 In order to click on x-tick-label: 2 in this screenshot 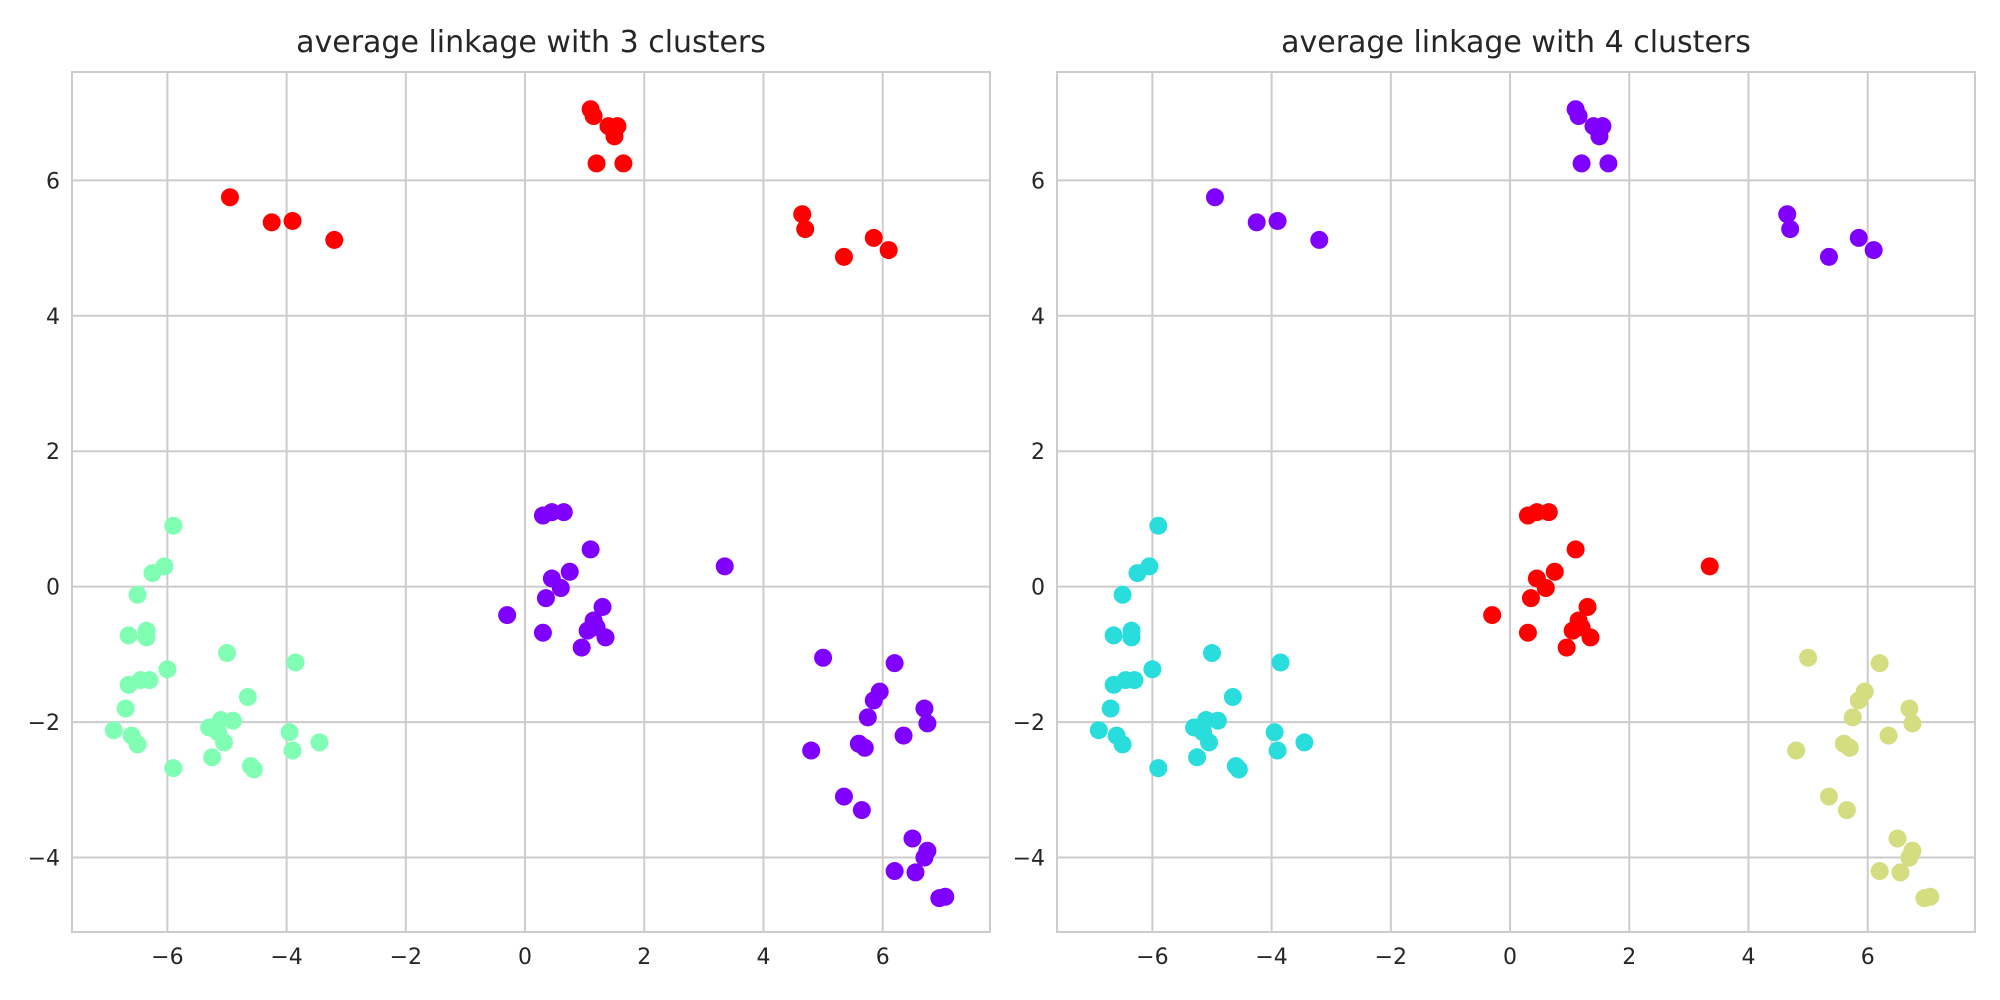, I will do `click(644, 957)`.